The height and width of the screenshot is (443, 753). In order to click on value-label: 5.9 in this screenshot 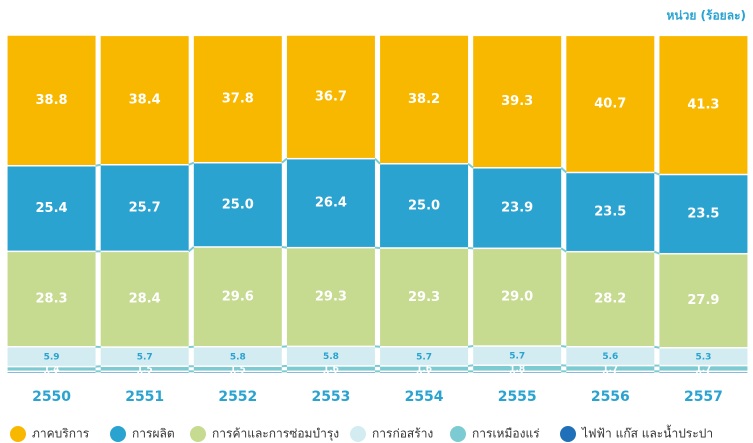, I will do `click(52, 358)`.